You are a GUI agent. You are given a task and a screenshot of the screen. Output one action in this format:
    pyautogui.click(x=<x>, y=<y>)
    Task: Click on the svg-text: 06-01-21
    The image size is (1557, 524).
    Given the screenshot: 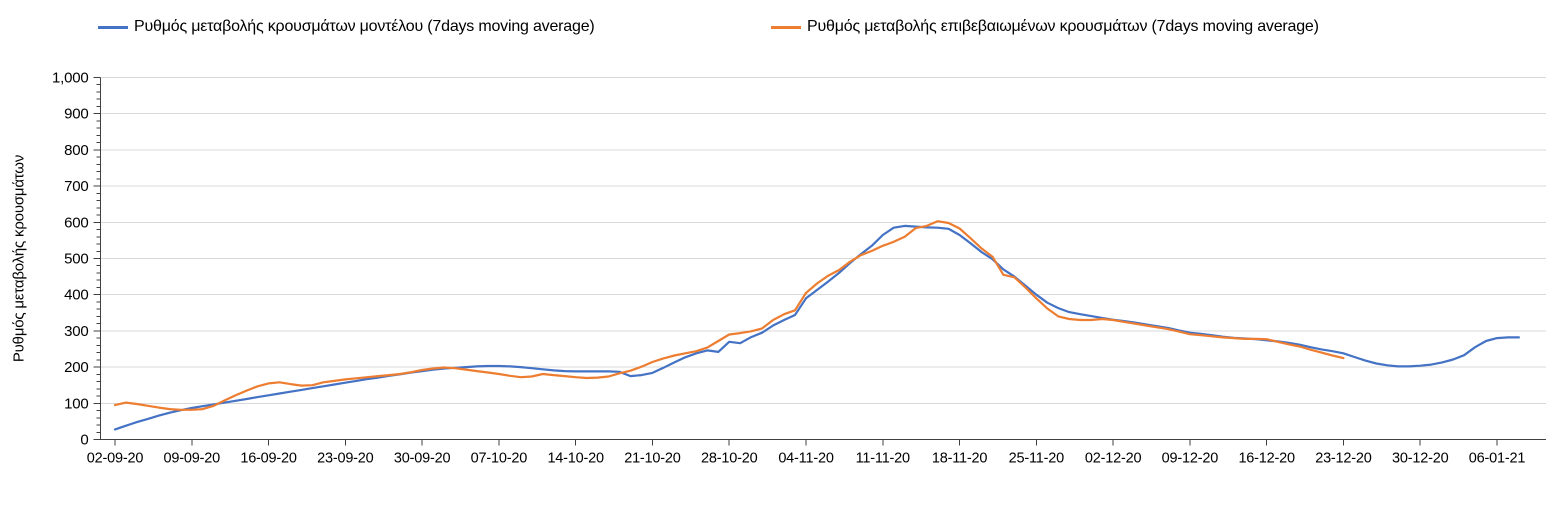 What is the action you would take?
    pyautogui.click(x=1497, y=459)
    